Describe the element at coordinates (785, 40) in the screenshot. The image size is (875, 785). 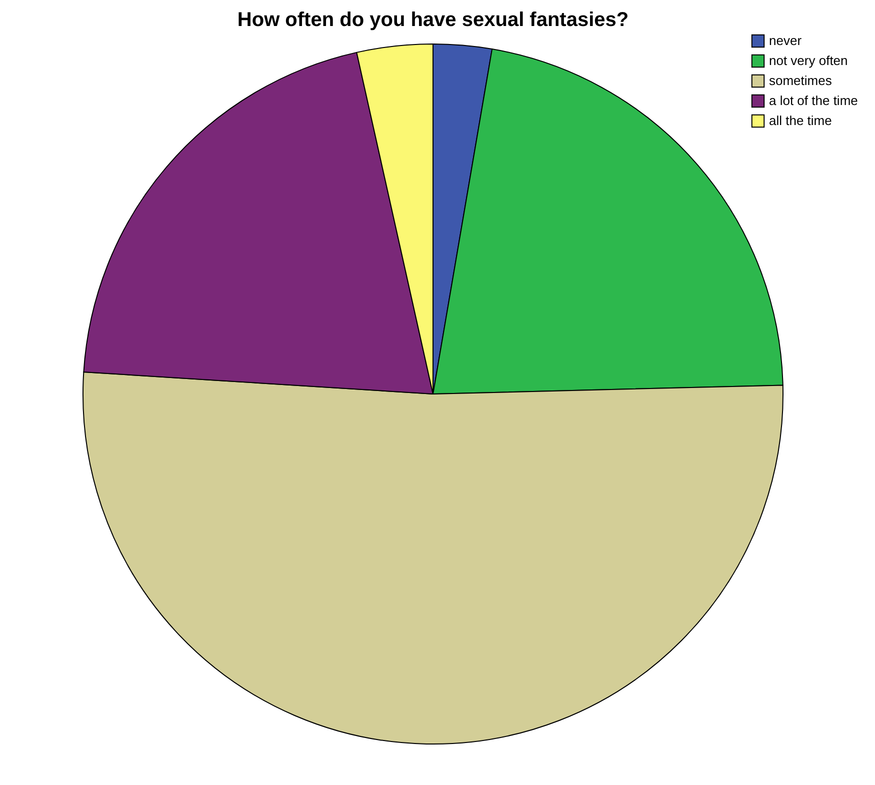
I see `legend-label: never` at that location.